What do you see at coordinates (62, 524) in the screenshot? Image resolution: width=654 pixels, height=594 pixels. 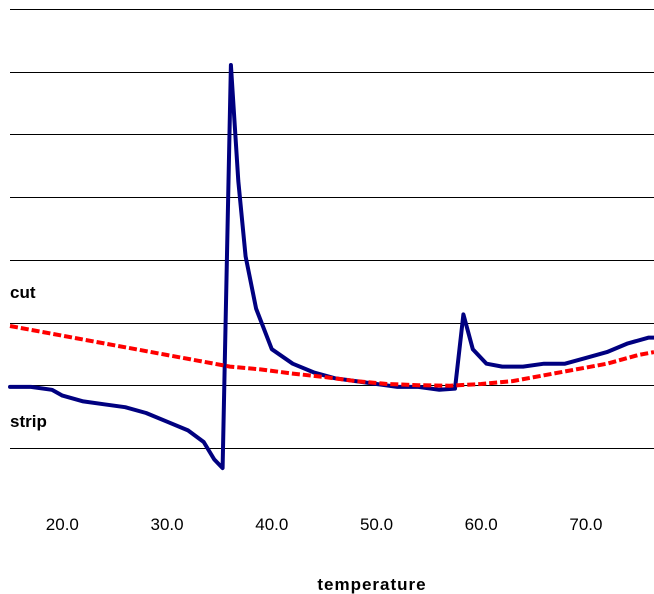 I see `x-tick-label: 20.0` at bounding box center [62, 524].